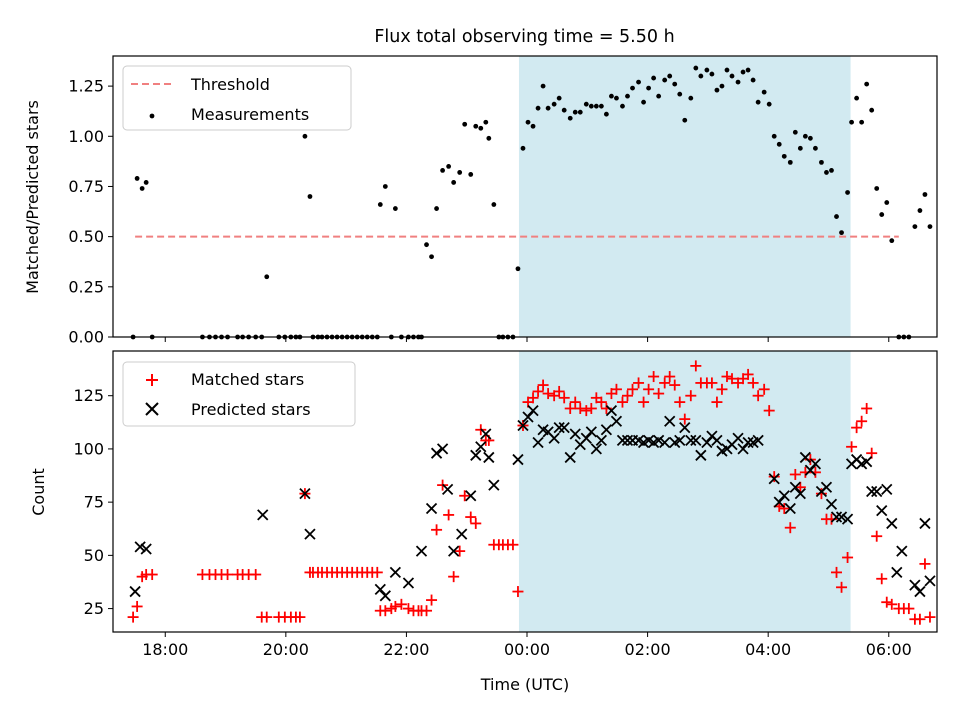 The width and height of the screenshot is (960, 720). What do you see at coordinates (239, 394) in the screenshot?
I see `count-legend: Matched stars Predicted stars` at bounding box center [239, 394].